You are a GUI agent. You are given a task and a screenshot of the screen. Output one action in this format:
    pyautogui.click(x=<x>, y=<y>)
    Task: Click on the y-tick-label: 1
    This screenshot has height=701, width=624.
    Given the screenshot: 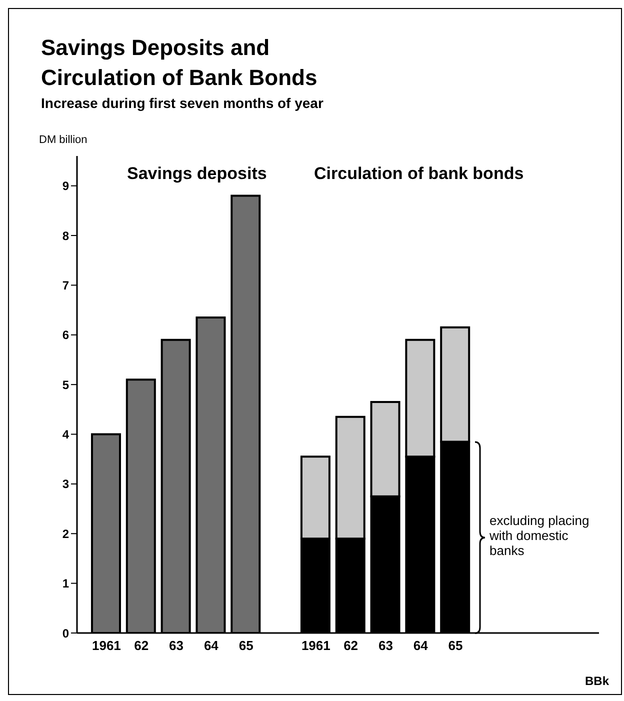 What is the action you would take?
    pyautogui.click(x=66, y=583)
    